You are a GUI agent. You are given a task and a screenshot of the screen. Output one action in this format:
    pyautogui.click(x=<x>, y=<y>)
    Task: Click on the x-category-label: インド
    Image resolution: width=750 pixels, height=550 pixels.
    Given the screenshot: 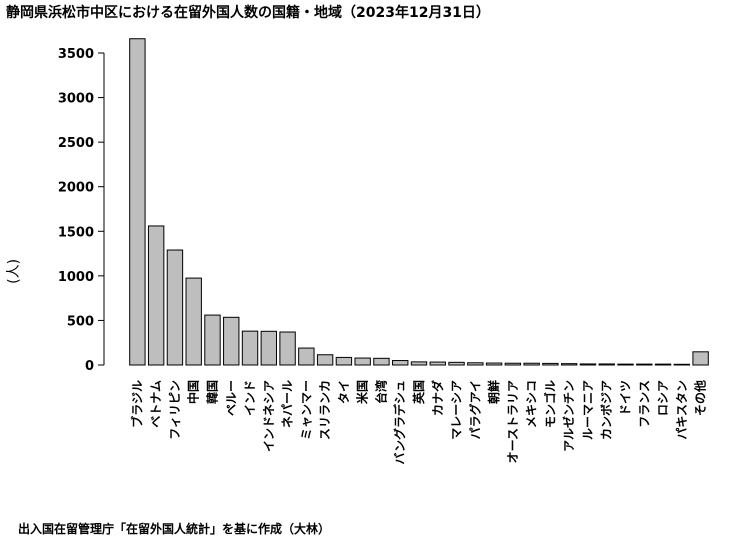 What is the action you would take?
    pyautogui.click(x=250, y=398)
    